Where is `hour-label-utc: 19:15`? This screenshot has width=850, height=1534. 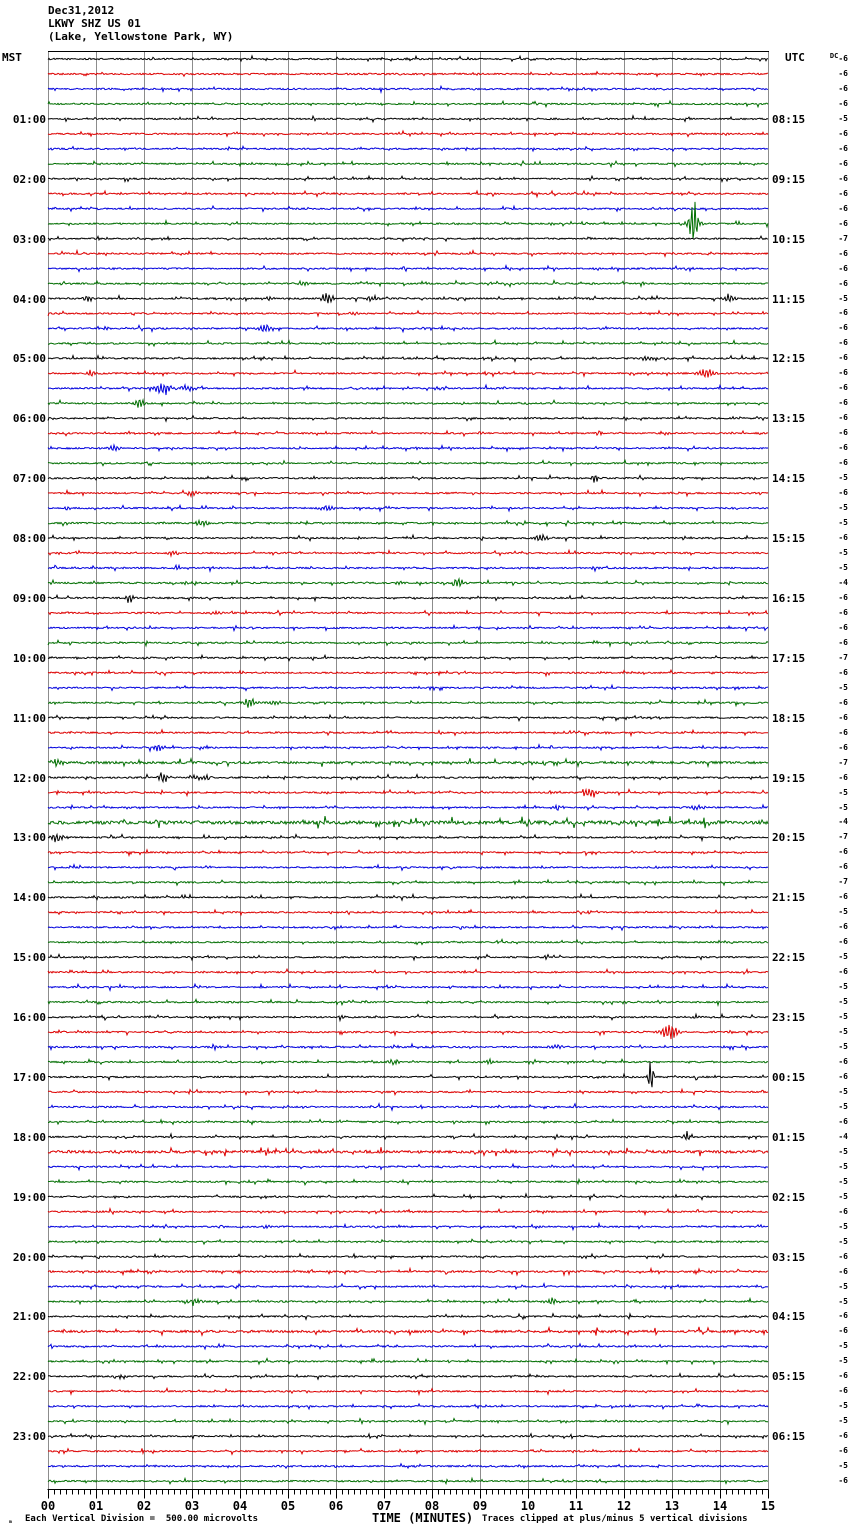
hour-label-utc: 19:15 is located at coordinates (789, 778).